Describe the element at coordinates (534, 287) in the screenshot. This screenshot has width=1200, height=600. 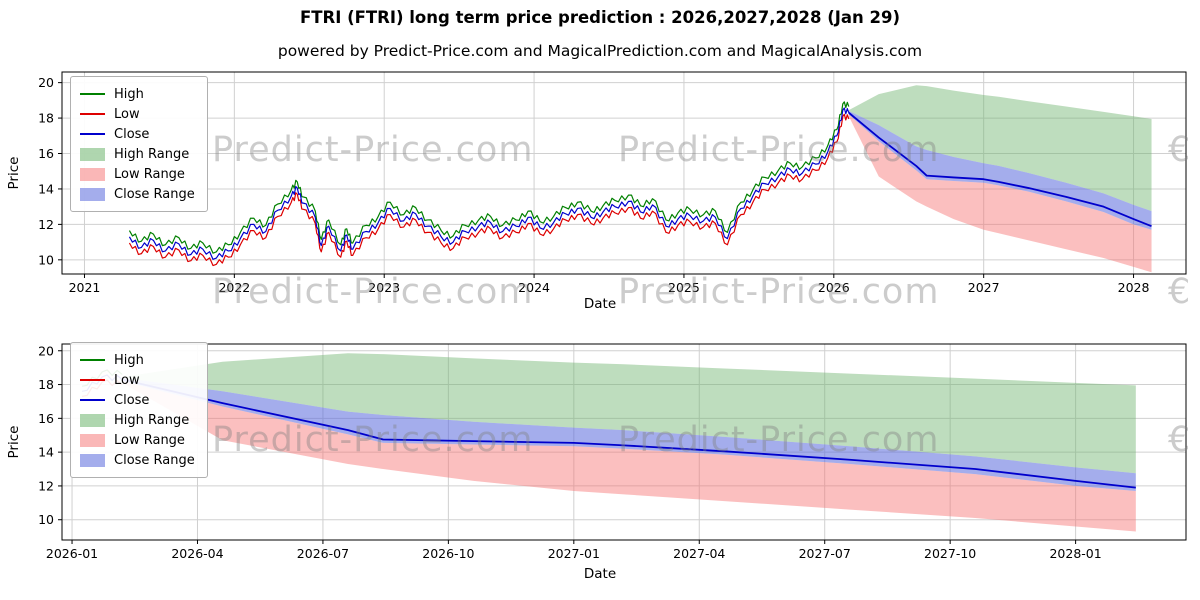
I see `x-tick-label: 2024` at that location.